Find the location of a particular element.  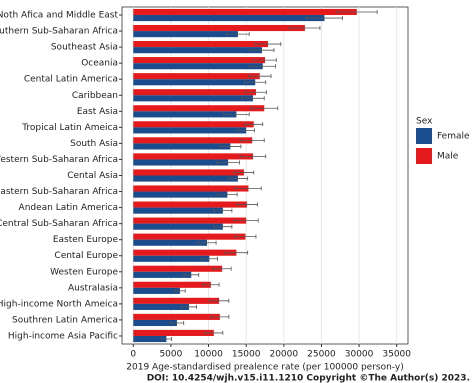

x-tick-label: 25000 is located at coordinates (321, 355).